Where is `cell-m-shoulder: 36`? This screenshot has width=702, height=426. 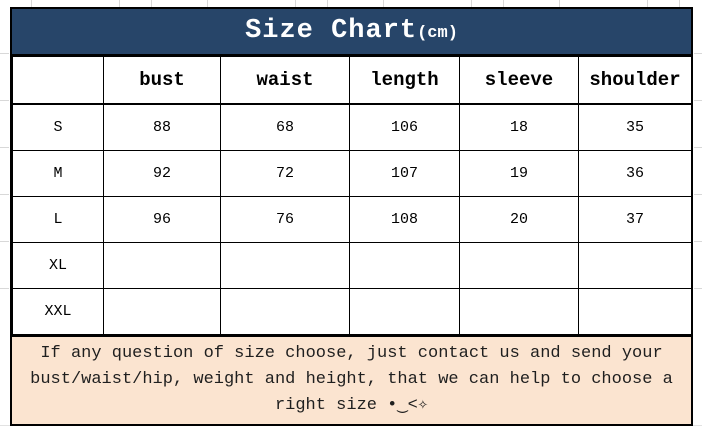 cell-m-shoulder: 36 is located at coordinates (635, 173).